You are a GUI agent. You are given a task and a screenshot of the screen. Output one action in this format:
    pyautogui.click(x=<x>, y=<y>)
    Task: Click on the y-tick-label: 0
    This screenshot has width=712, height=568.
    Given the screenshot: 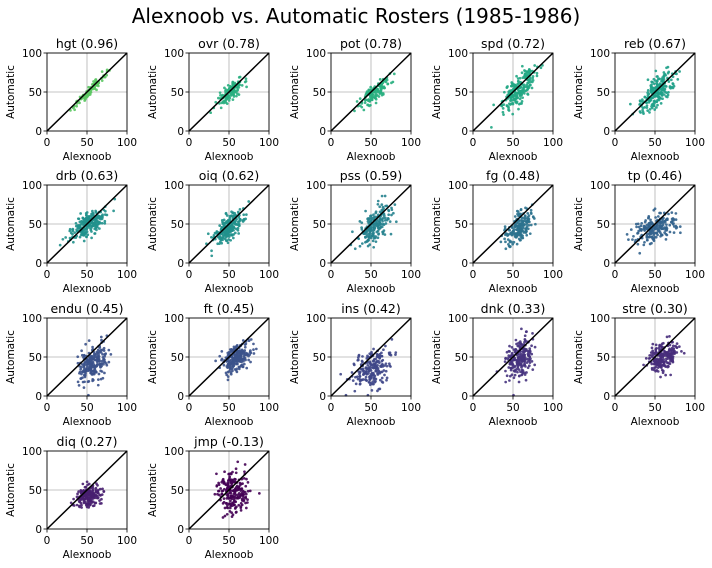 What is the action you would take?
    pyautogui.click(x=606, y=397)
    